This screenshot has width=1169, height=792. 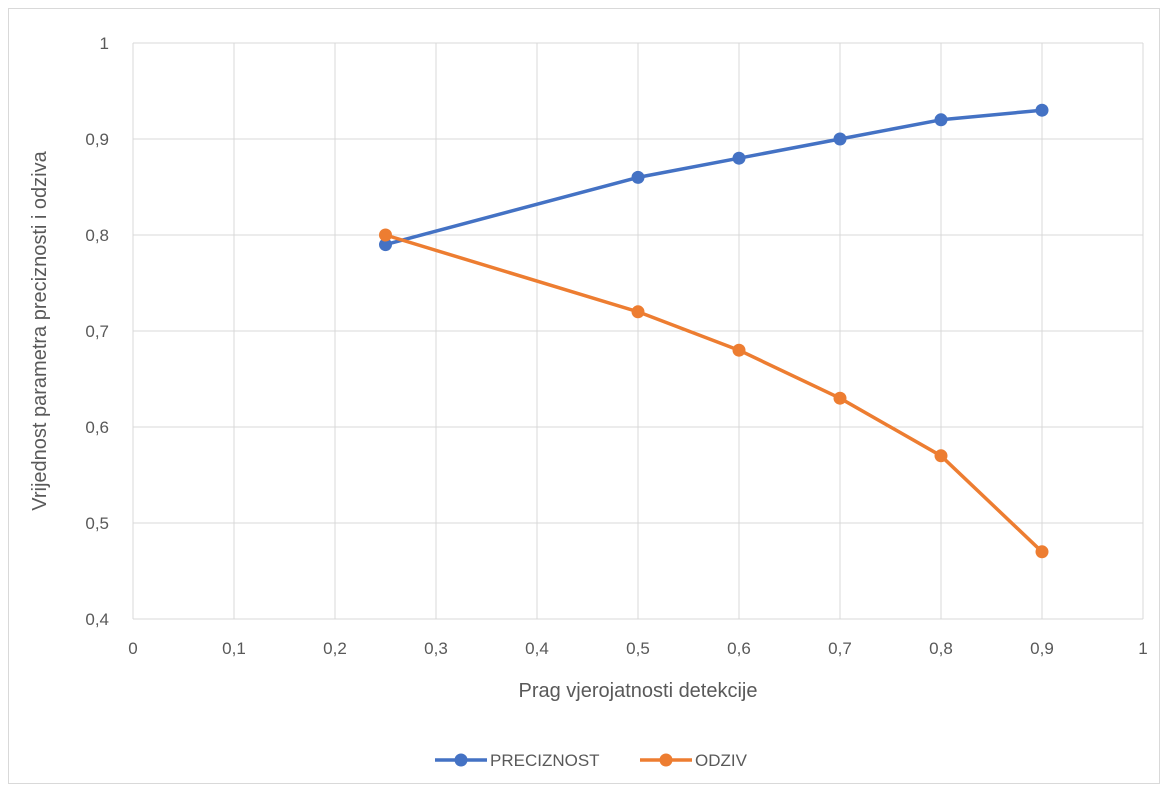 I want to click on legend-label: PRECIZNOST, so click(x=545, y=760).